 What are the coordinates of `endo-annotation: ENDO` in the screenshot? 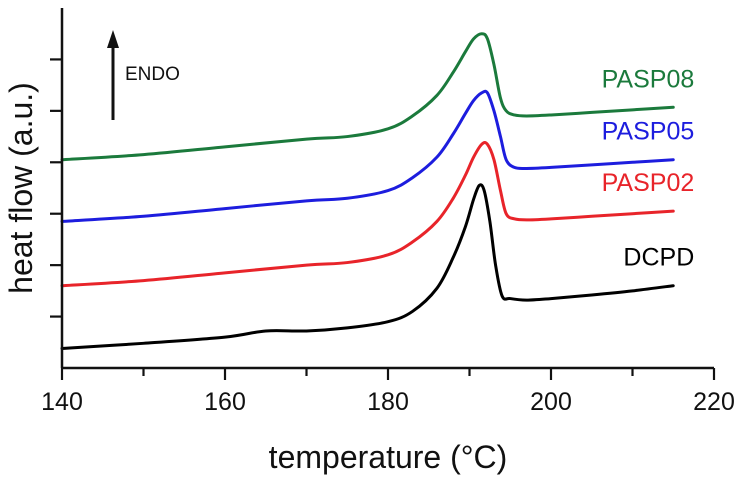 It's located at (143, 75).